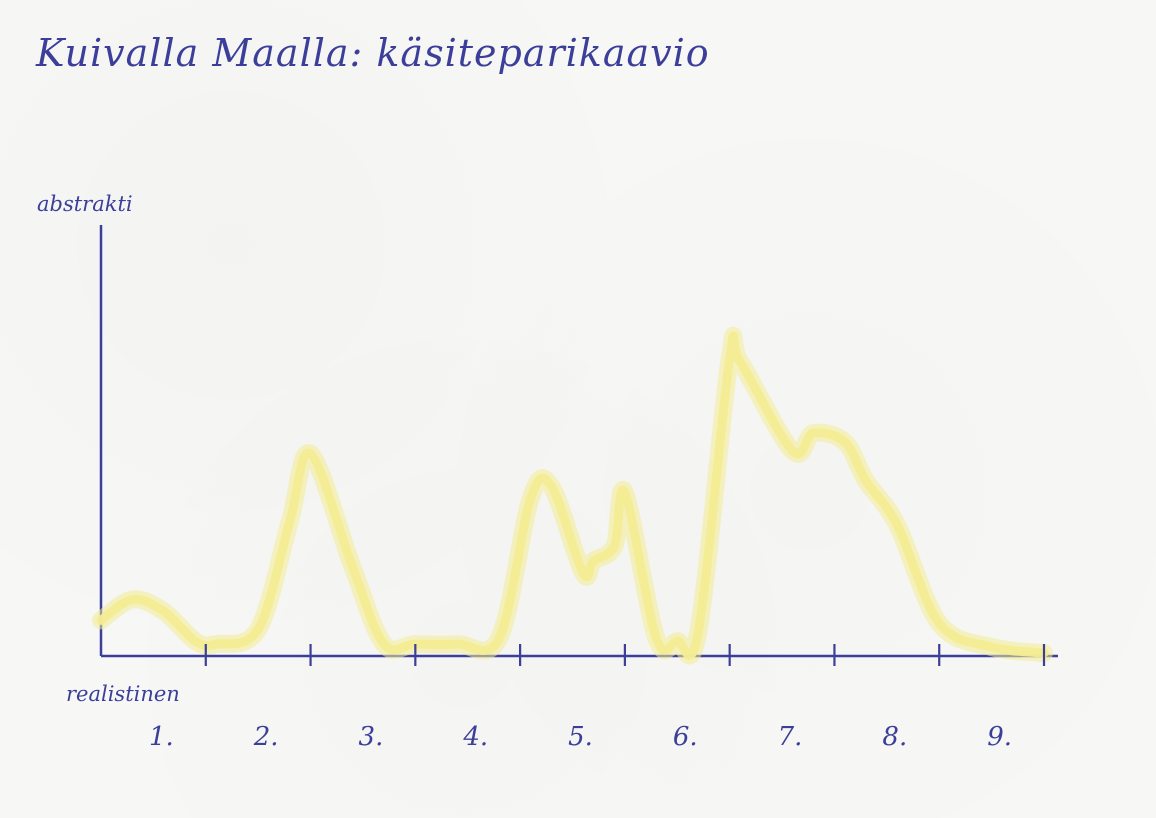  What do you see at coordinates (372, 53) in the screenshot?
I see `chart-title: Kuivalla Maalla: käsiteparikaavio` at bounding box center [372, 53].